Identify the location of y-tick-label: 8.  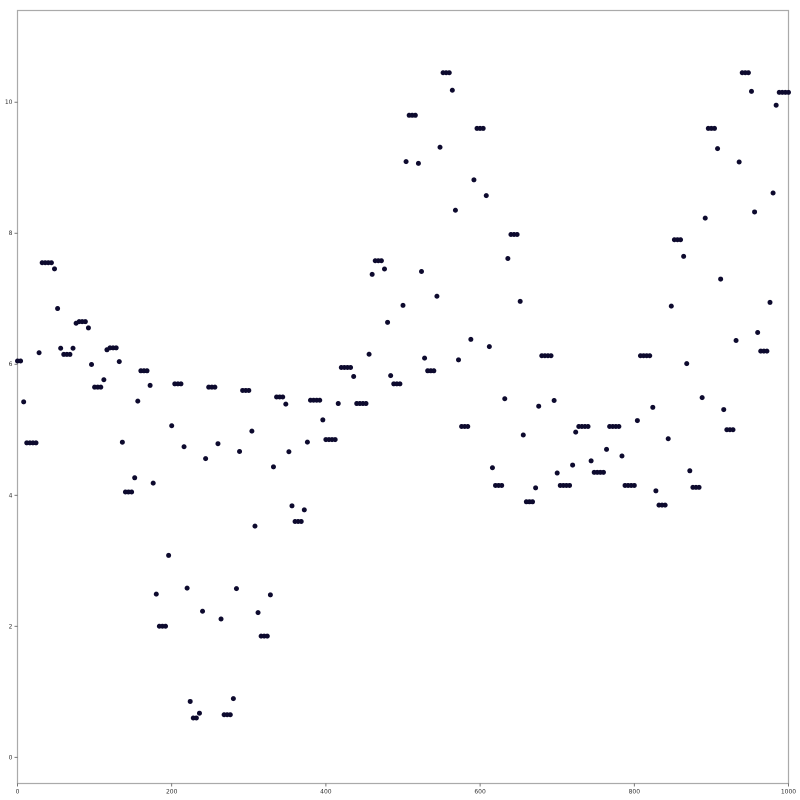
(11, 233).